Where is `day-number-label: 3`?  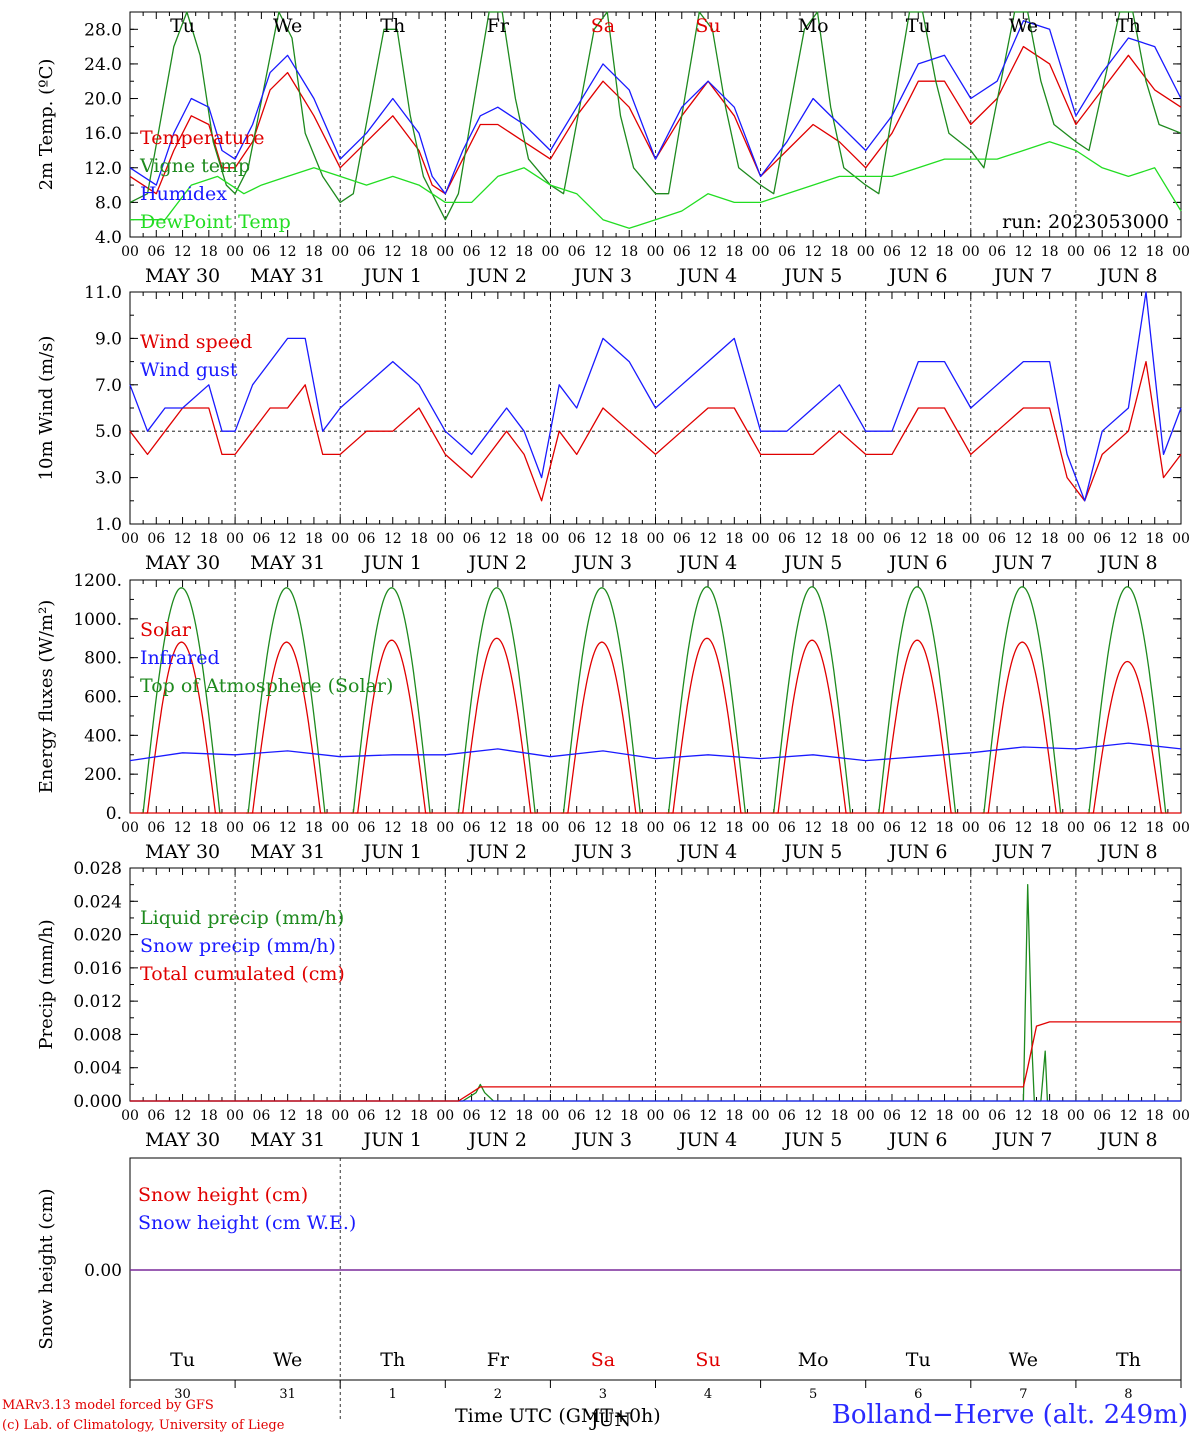
day-number-label: 3 is located at coordinates (603, 1394).